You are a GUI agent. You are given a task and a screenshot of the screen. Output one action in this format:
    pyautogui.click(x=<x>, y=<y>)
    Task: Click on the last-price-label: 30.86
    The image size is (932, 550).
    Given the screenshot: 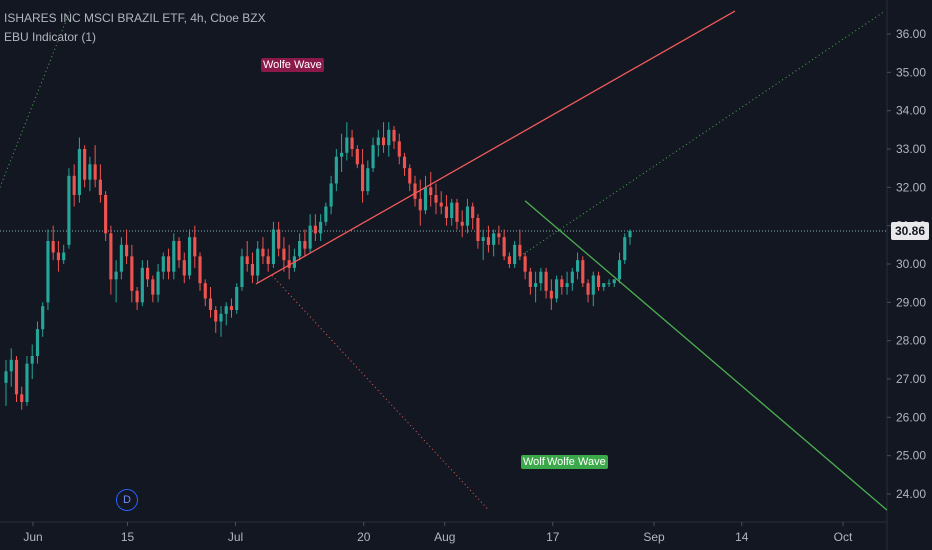 What is the action you would take?
    pyautogui.click(x=910, y=231)
    